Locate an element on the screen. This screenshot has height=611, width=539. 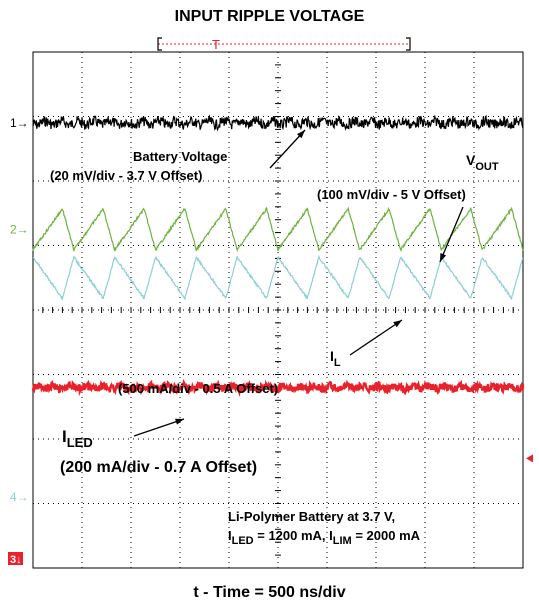
annotation-il: IL is located at coordinates (335, 358).